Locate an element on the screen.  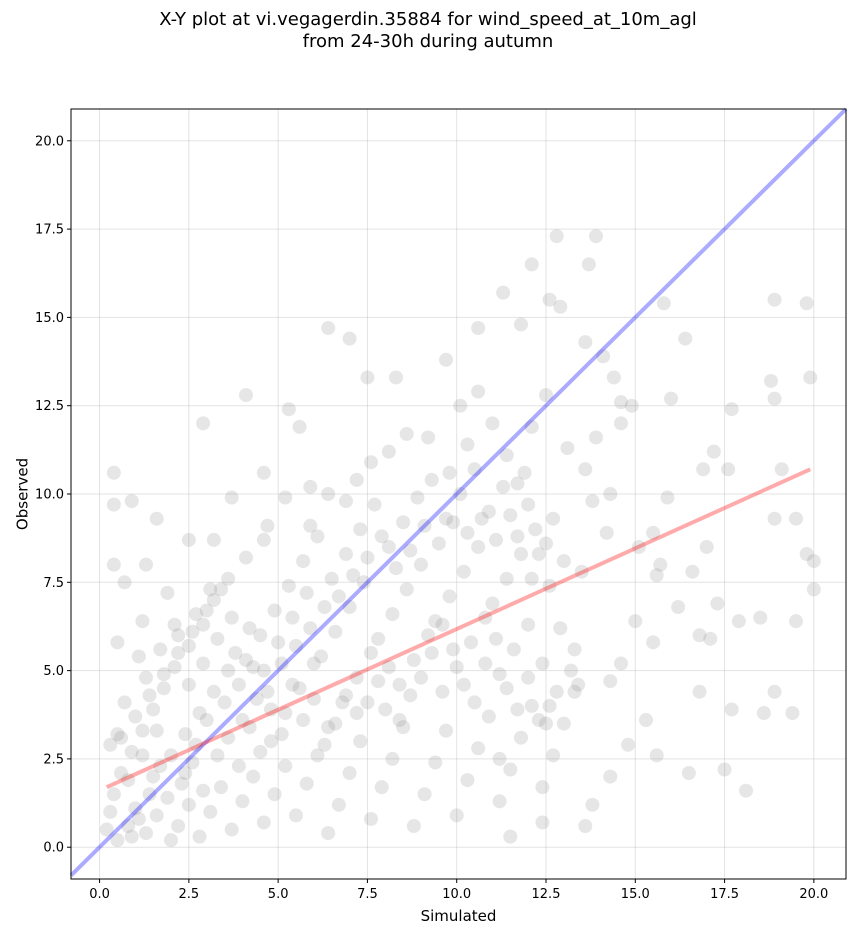
y-tick-label: 10.0 is located at coordinates (49, 495).